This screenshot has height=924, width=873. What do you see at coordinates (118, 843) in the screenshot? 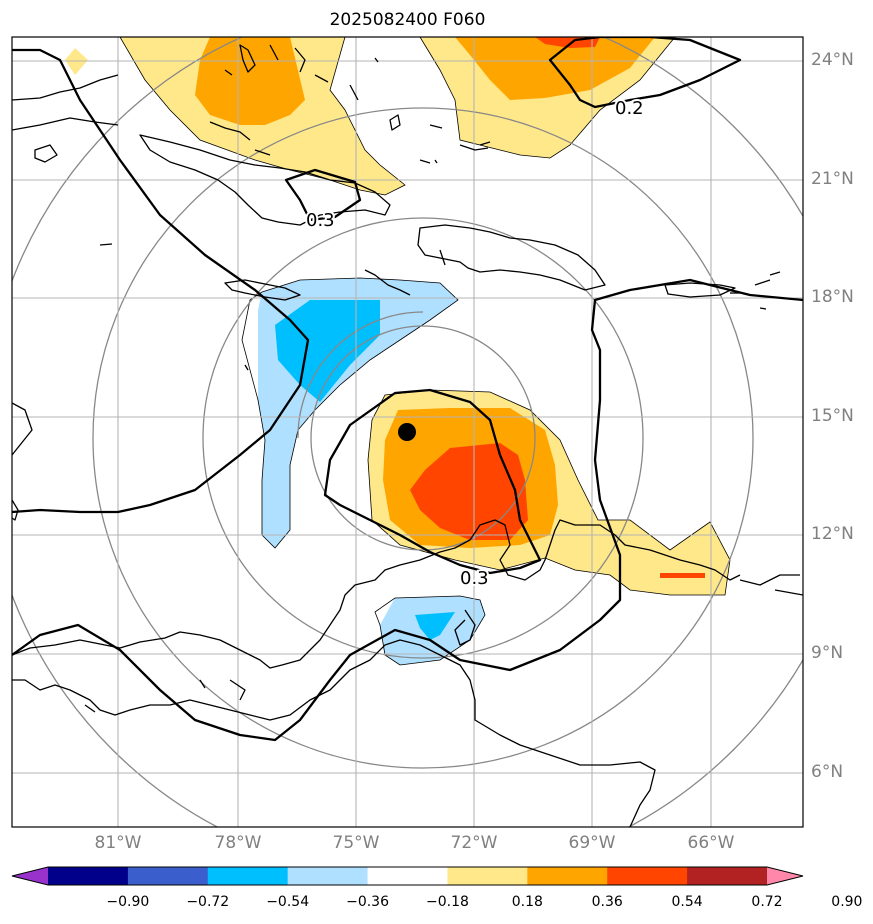
I see `lon-label: 81°W` at bounding box center [118, 843].